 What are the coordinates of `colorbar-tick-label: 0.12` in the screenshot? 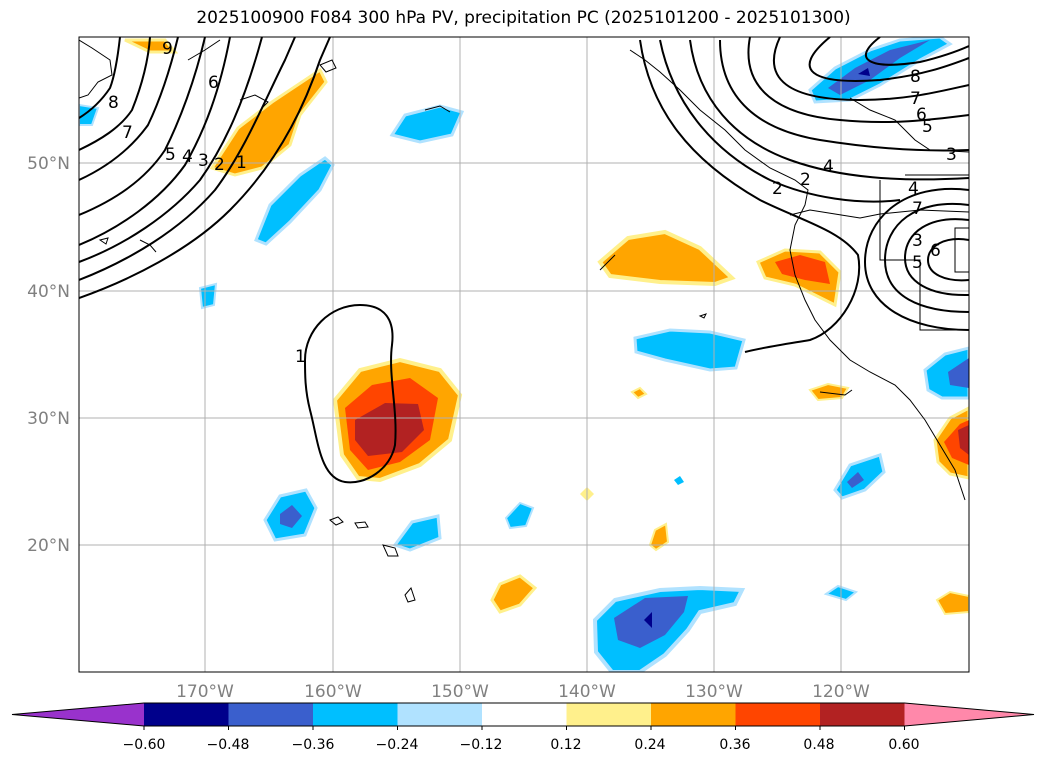 It's located at (565, 745).